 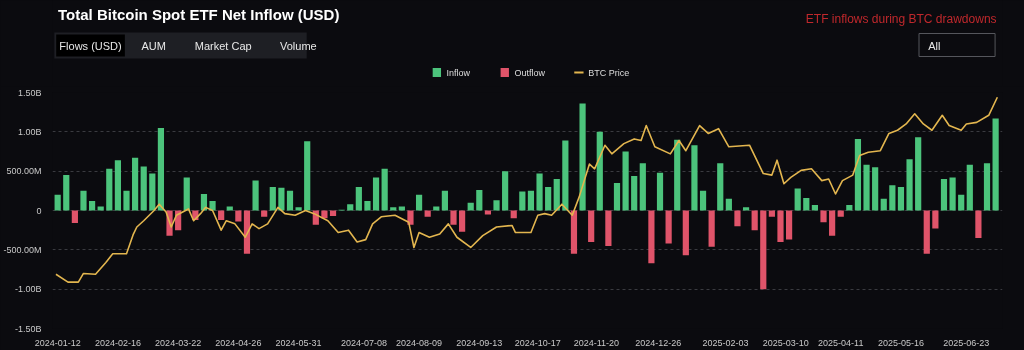 I want to click on y-tick-label: 1.50B, so click(x=29, y=92).